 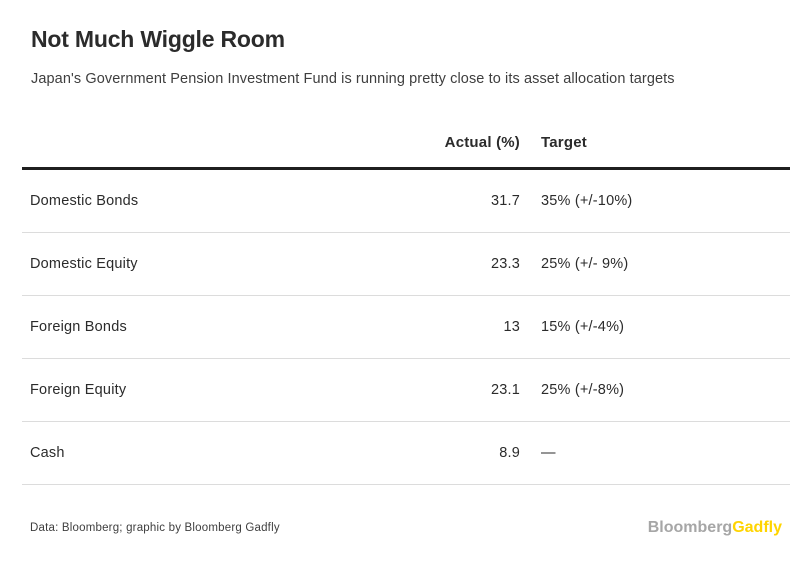 What do you see at coordinates (585, 264) in the screenshot?
I see `row-target-value: 25% (+/- 9%)` at bounding box center [585, 264].